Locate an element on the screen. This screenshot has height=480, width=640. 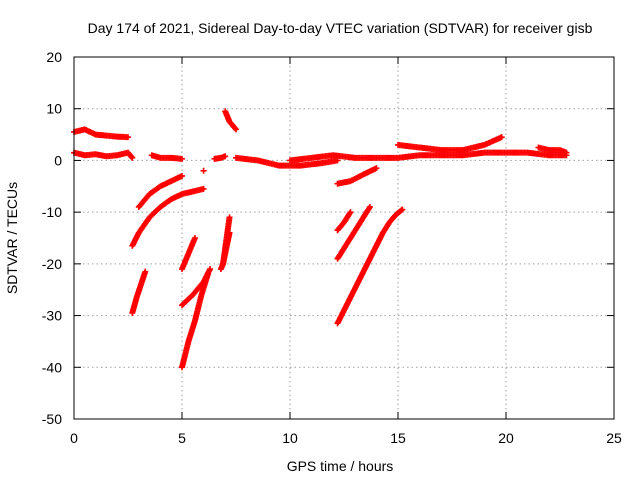
y-tick-label: -50 is located at coordinates (52, 419).